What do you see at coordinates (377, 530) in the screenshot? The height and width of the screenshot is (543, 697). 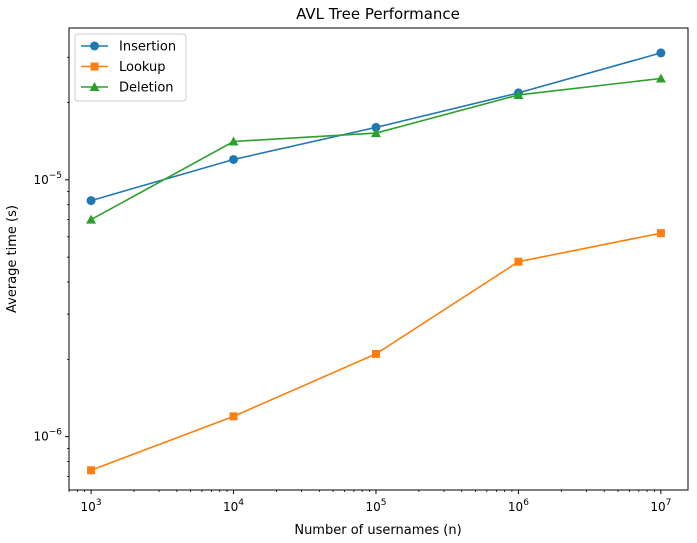 I see `x-axis-title: Number of usernames (n)` at bounding box center [377, 530].